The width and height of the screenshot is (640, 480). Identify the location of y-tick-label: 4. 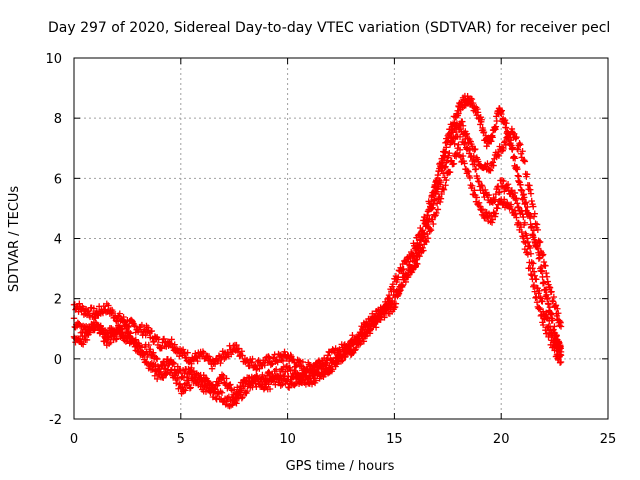
(58, 240).